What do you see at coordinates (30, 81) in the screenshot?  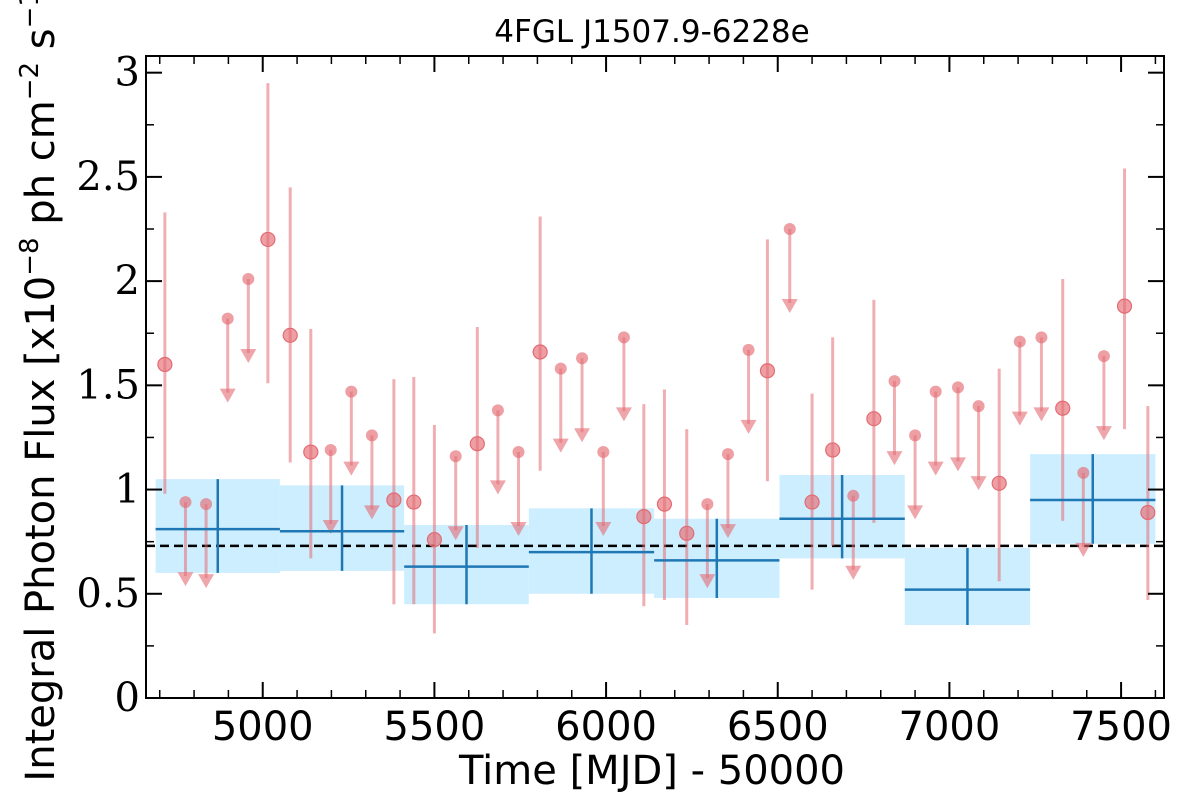 I see `y-axis-label-exponent: −2` at bounding box center [30, 81].